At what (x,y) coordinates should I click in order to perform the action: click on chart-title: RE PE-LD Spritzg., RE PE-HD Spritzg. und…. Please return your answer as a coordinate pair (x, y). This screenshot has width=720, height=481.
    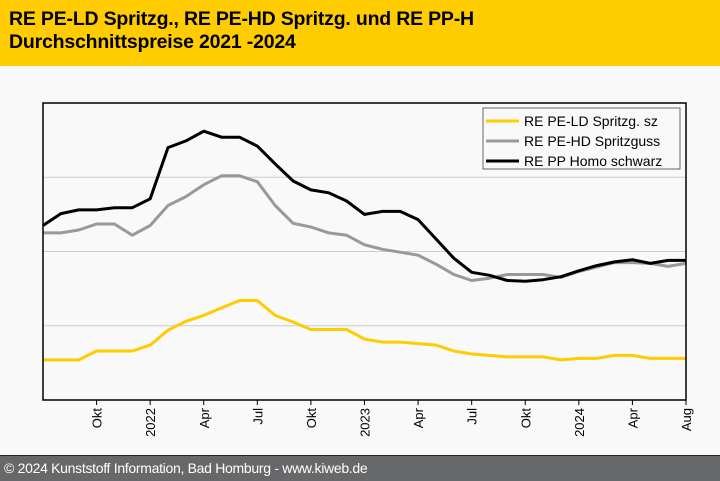
    Looking at the image, I should click on (241, 31).